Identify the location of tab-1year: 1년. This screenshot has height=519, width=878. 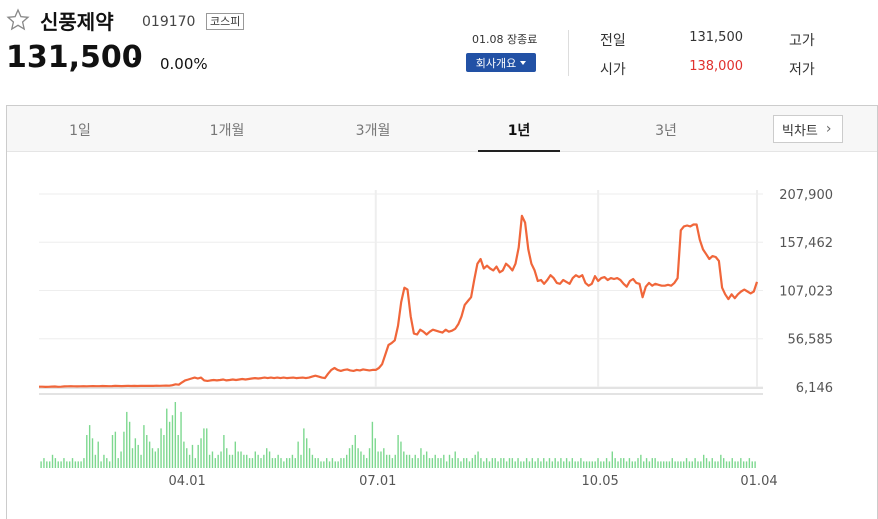
(519, 131).